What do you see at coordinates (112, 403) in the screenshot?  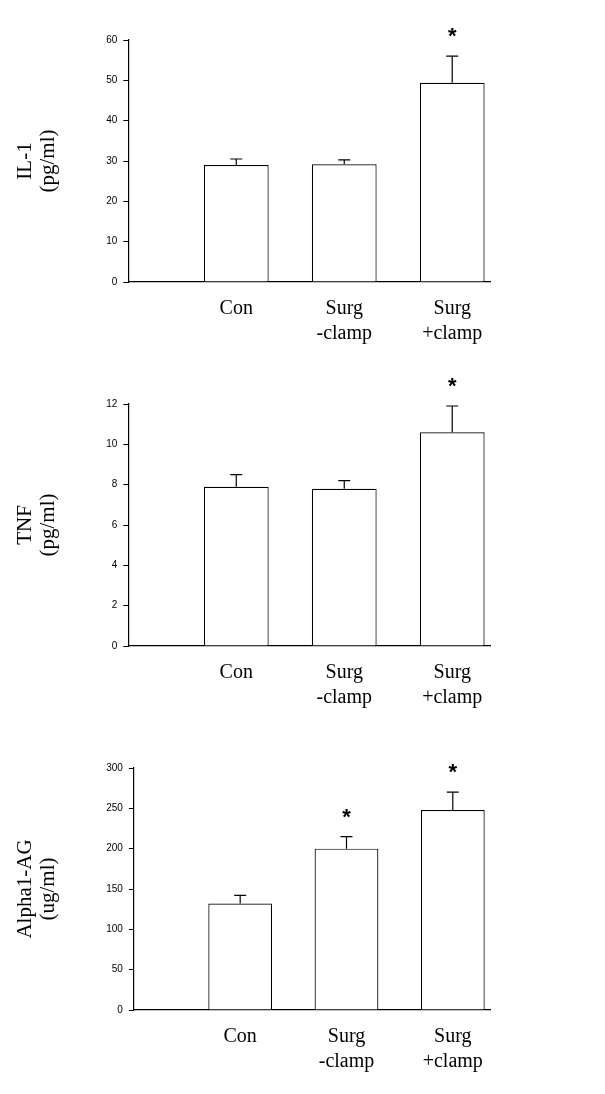 I see `y-tick-label: 12` at bounding box center [112, 403].